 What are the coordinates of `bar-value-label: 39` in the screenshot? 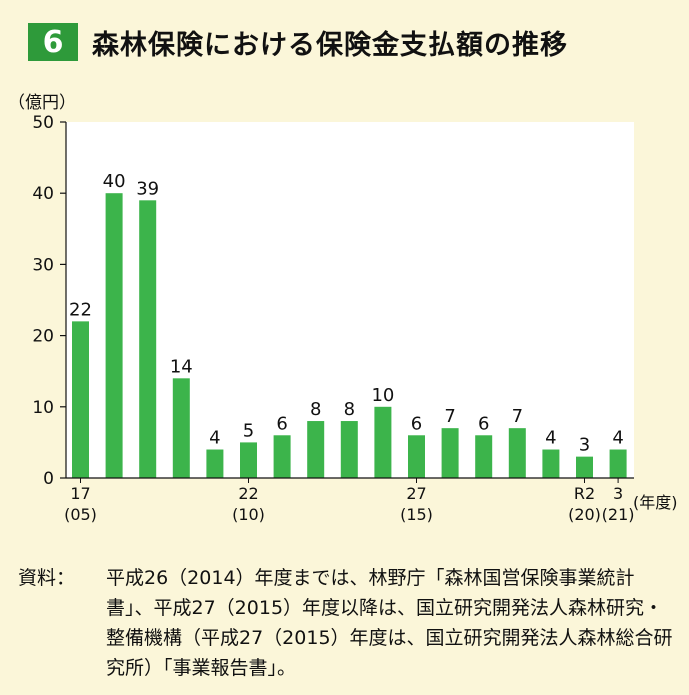 It's located at (147, 188).